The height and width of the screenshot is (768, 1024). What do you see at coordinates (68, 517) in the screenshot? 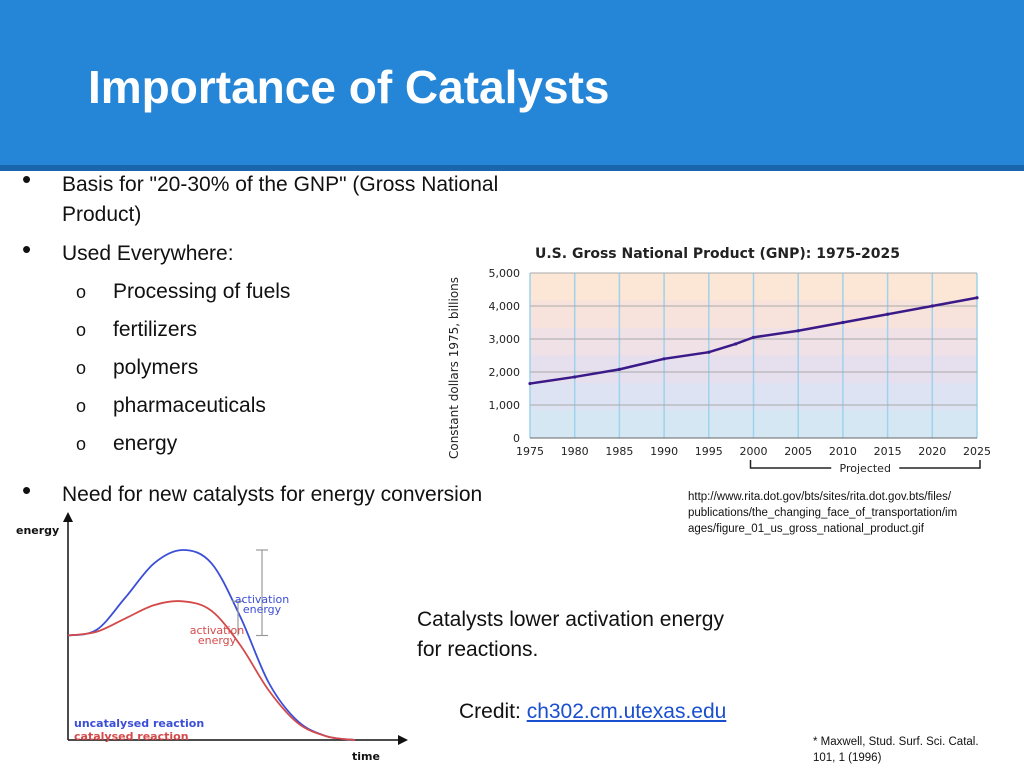
I see `energy-y-arrow` at bounding box center [68, 517].